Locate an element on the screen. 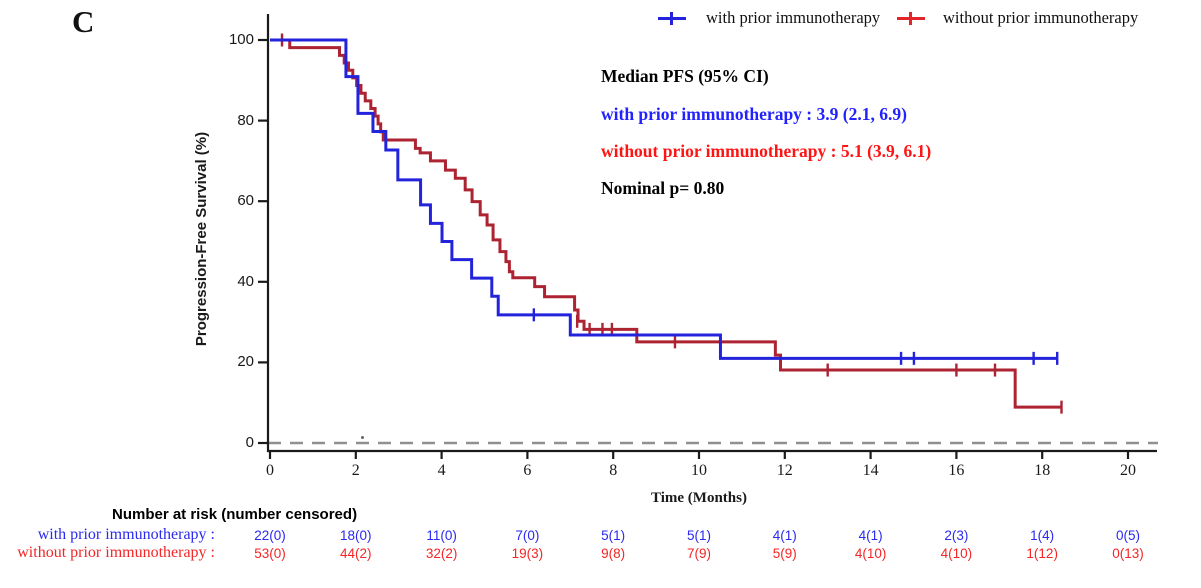  risk-table-header: Number at risk (number censored) is located at coordinates (235, 514).